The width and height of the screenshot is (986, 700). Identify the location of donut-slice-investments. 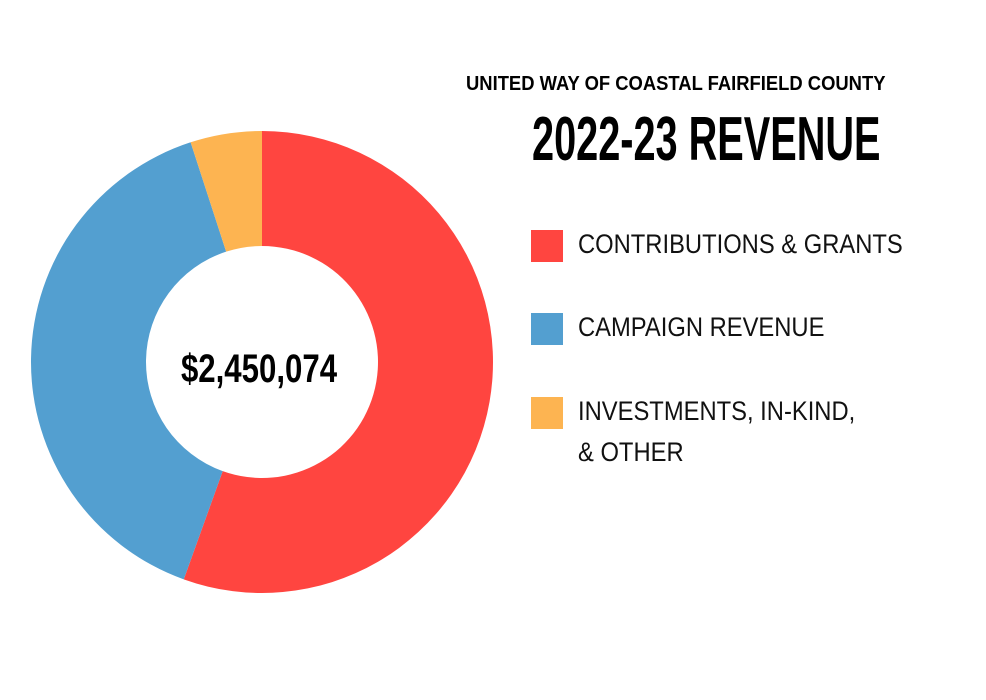
(226, 191).